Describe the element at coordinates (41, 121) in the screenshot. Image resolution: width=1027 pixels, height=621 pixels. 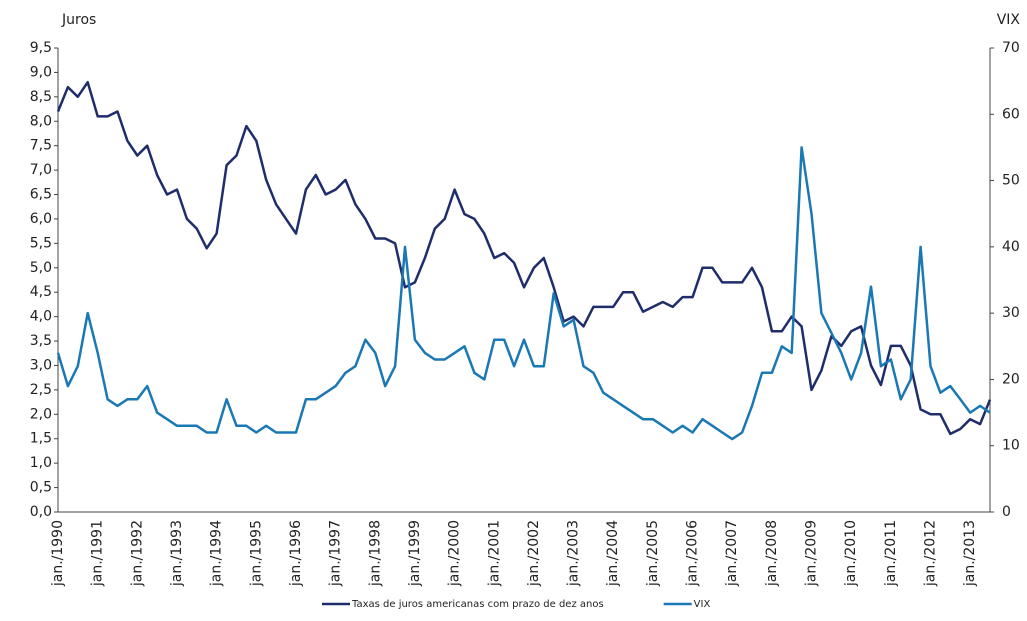
I see `y-tick-label: 8,0` at that location.